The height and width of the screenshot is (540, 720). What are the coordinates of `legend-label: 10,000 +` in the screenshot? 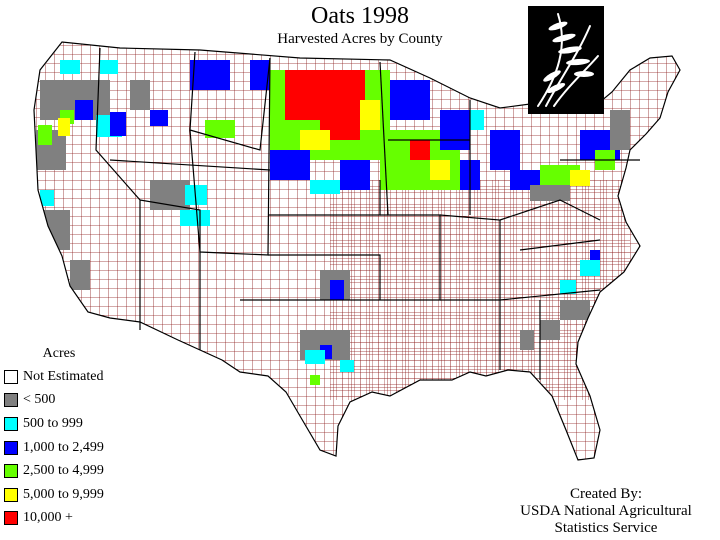 It's located at (48, 518).